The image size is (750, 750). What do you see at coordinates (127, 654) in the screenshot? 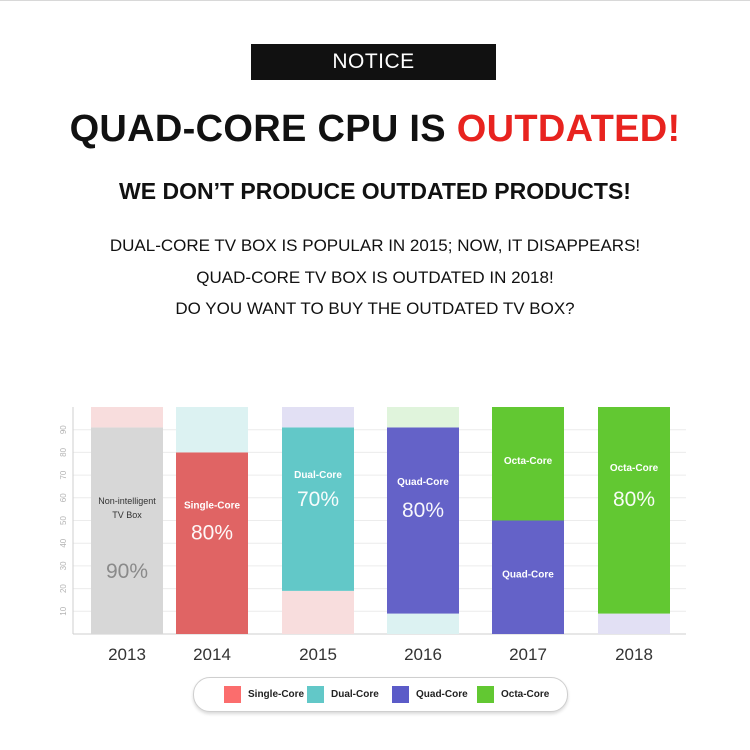
I see `x-tick-label: 2013` at bounding box center [127, 654].